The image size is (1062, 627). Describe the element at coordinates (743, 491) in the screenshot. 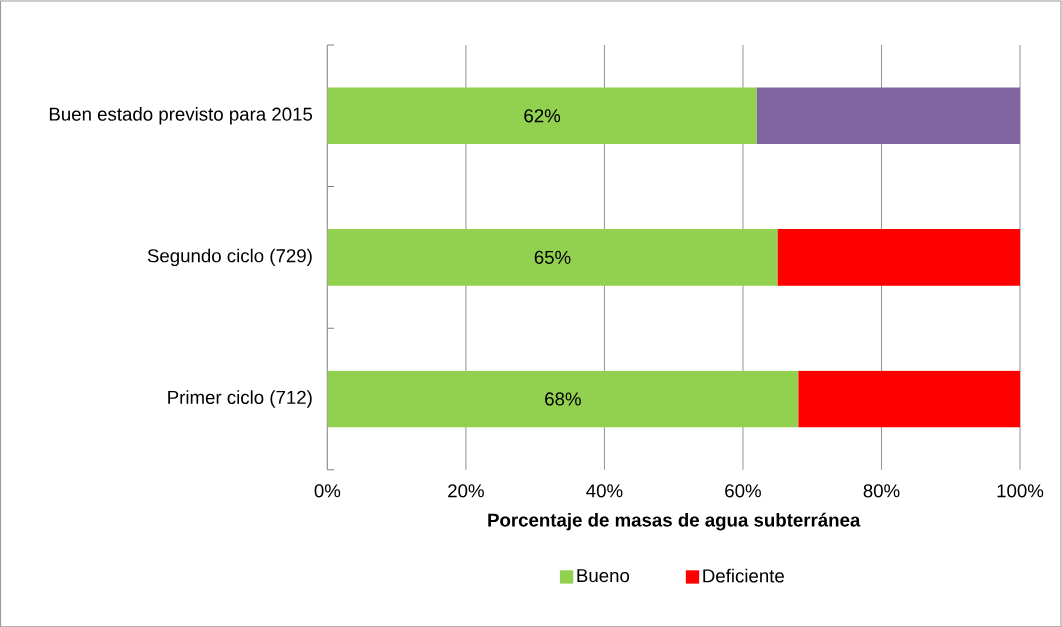

I see `x-tick-label: 60%` at that location.